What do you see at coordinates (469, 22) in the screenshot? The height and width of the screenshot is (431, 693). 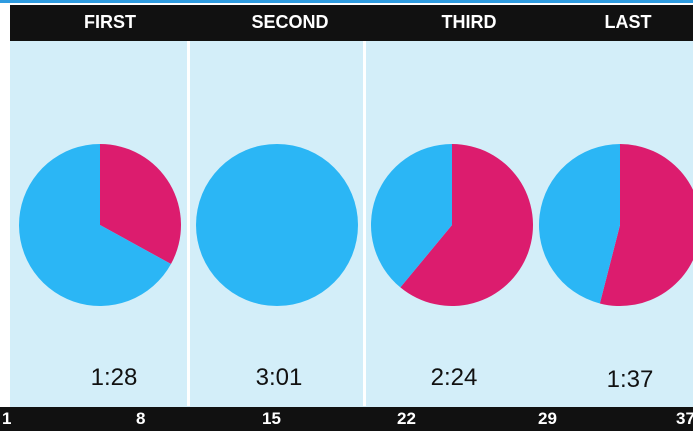 I see `header-label-third: THIRD` at bounding box center [469, 22].